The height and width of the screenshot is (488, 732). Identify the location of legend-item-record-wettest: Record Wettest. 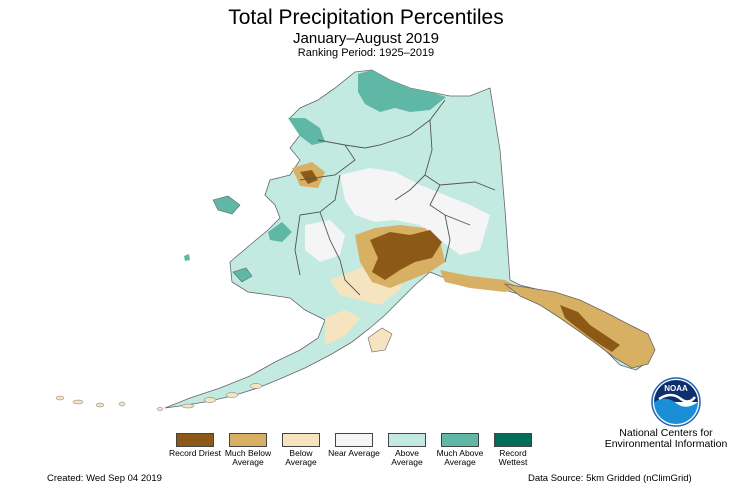
(513, 450).